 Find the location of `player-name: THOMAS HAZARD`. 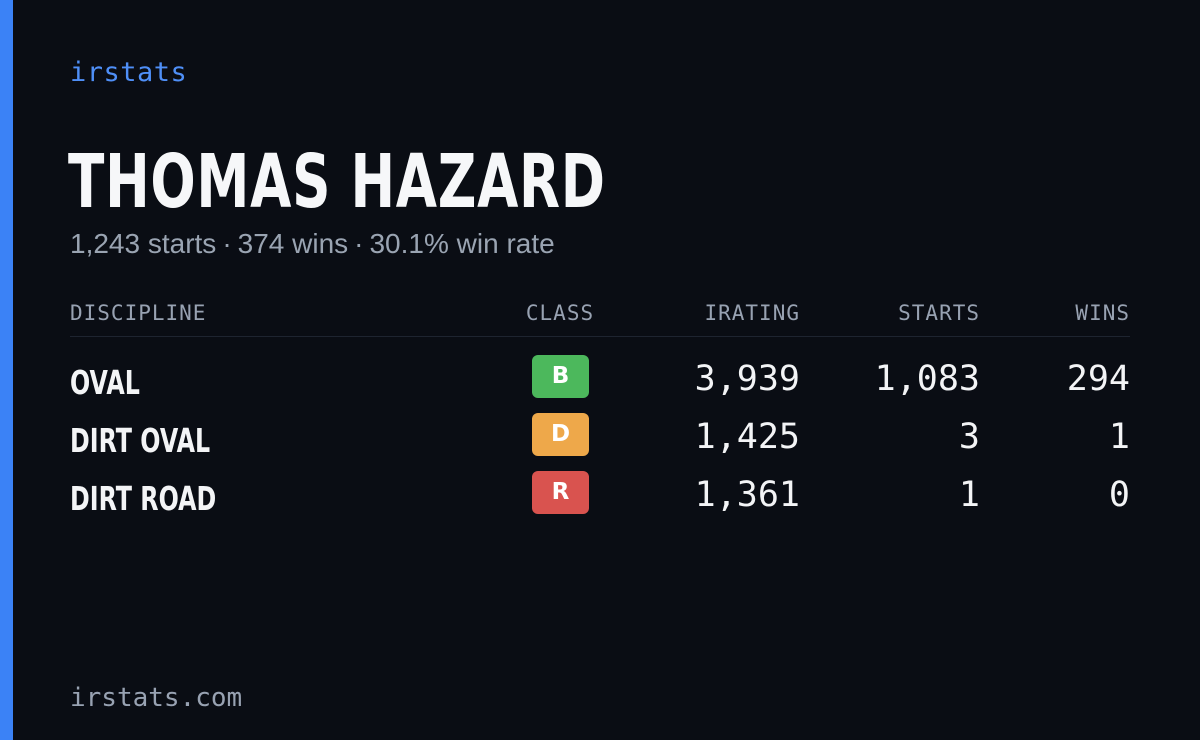

player-name: THOMAS HAZARD is located at coordinates (337, 182).